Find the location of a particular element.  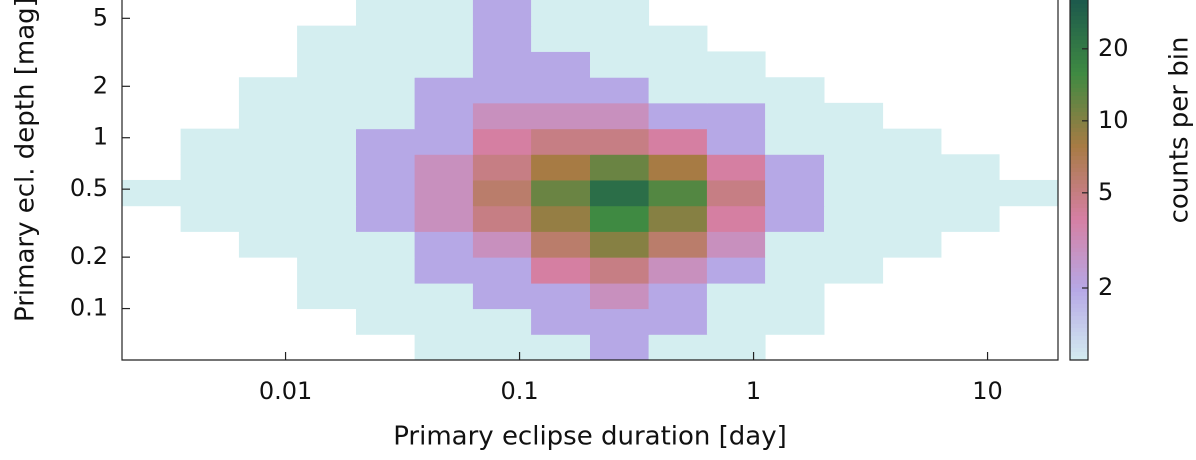

x-tick-label: 0.01 is located at coordinates (285, 391).